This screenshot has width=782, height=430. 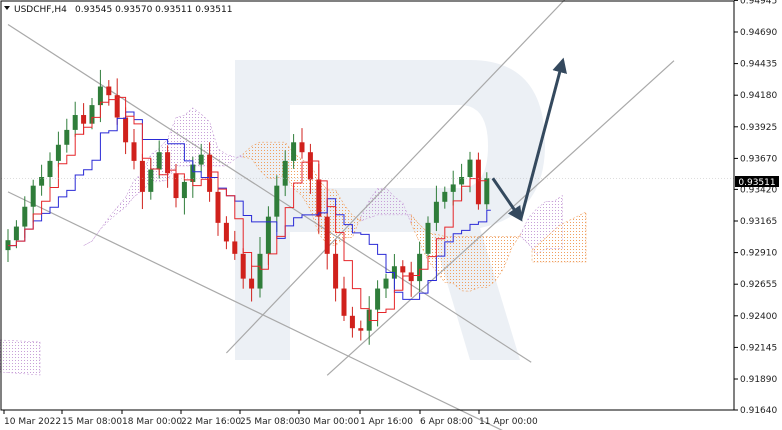 I want to click on x-tick-label: 22 Mar 16:00, so click(x=211, y=422).